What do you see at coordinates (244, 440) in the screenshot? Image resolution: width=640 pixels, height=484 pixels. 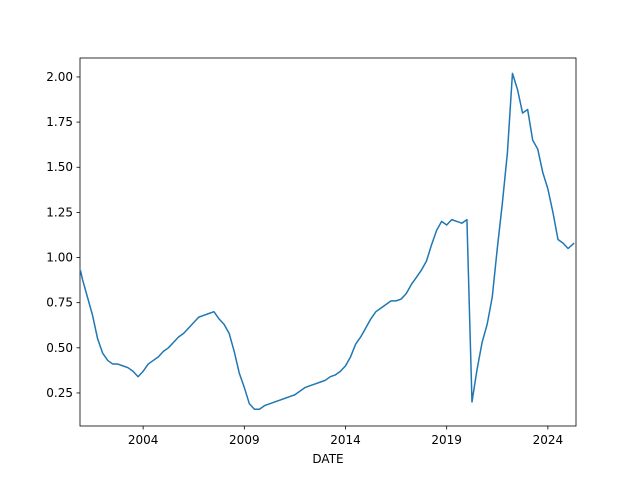 I see `x-tick-label: 2009` at bounding box center [244, 440].